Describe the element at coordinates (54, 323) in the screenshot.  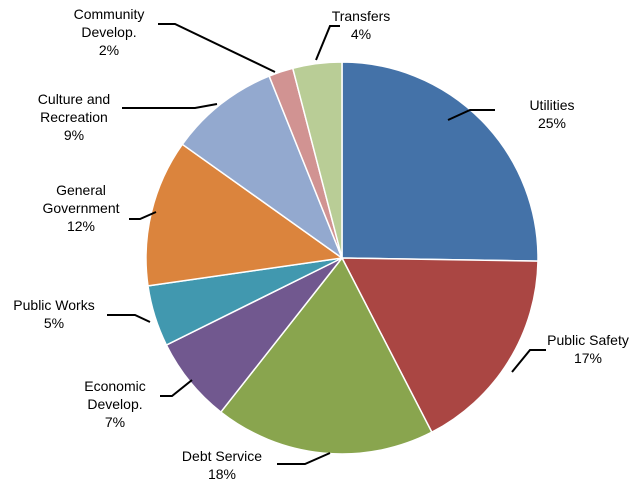
I see `data-label-percent: 5%` at that location.